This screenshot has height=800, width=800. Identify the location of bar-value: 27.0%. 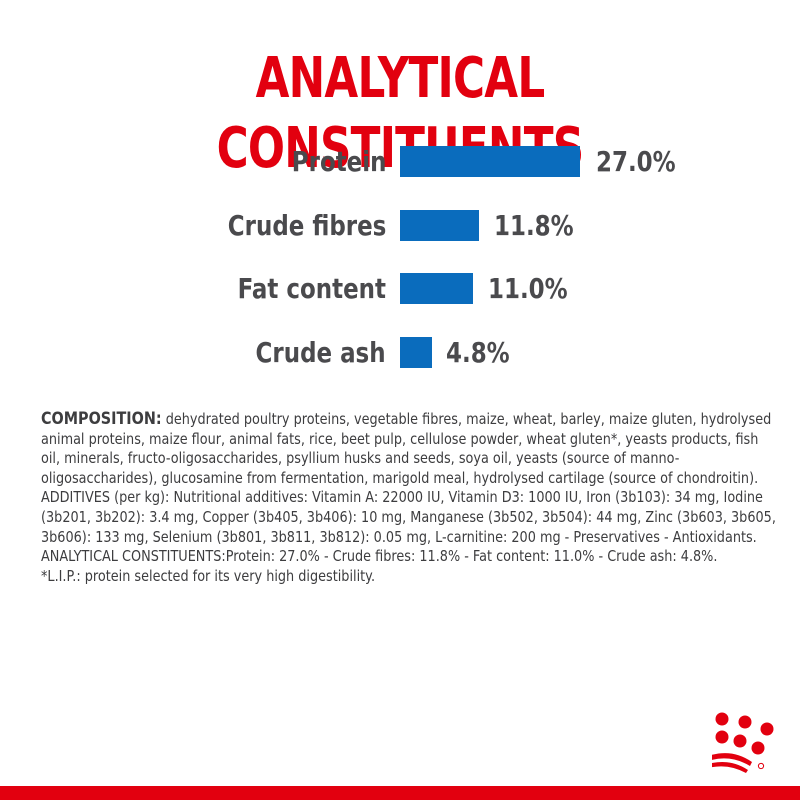
(636, 161).